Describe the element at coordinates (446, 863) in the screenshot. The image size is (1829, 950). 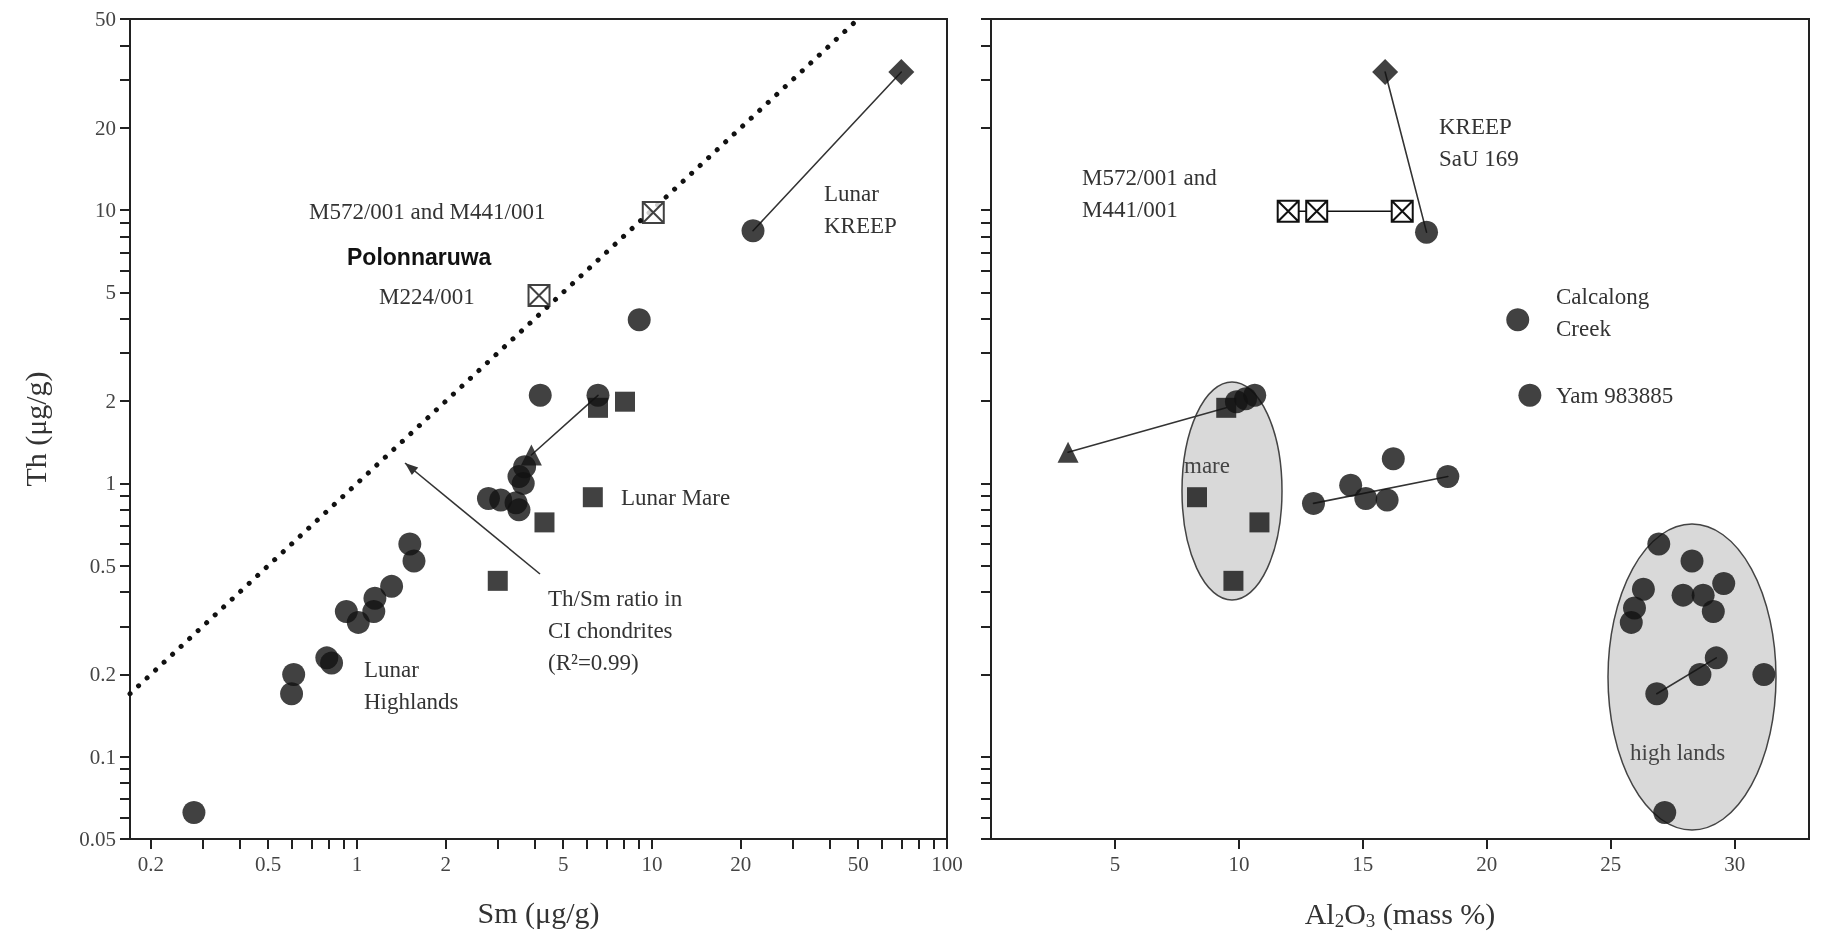
I see `x-tick-label: 2` at that location.